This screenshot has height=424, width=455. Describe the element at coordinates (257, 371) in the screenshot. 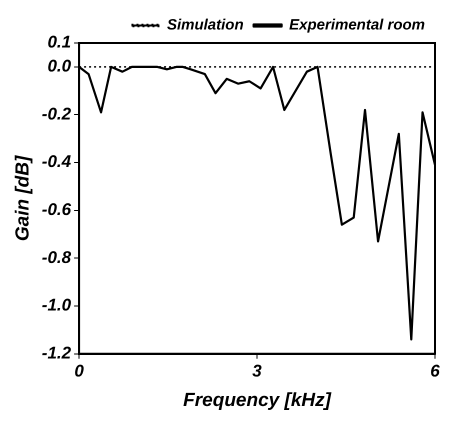

I see `x-tick-label: 3` at that location.